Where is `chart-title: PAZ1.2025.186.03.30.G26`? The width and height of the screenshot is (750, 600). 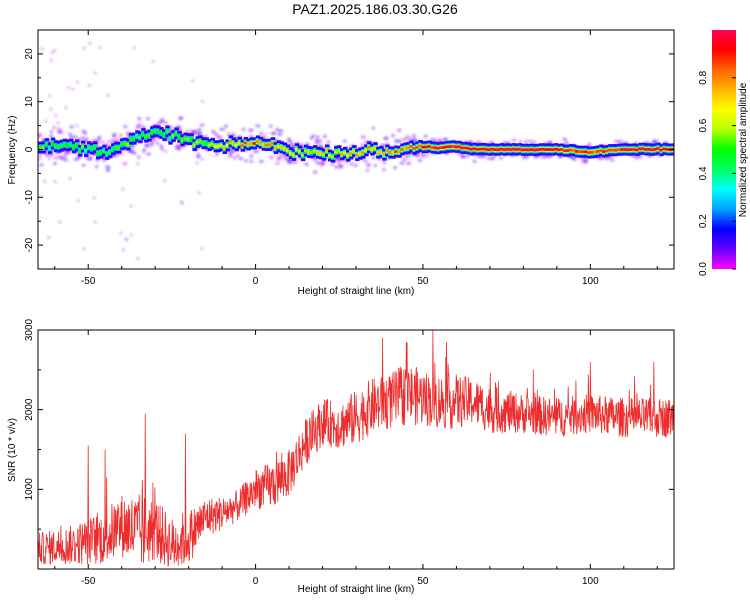
chart-title: PAZ1.2025.186.03.30.G26 is located at coordinates (375, 9).